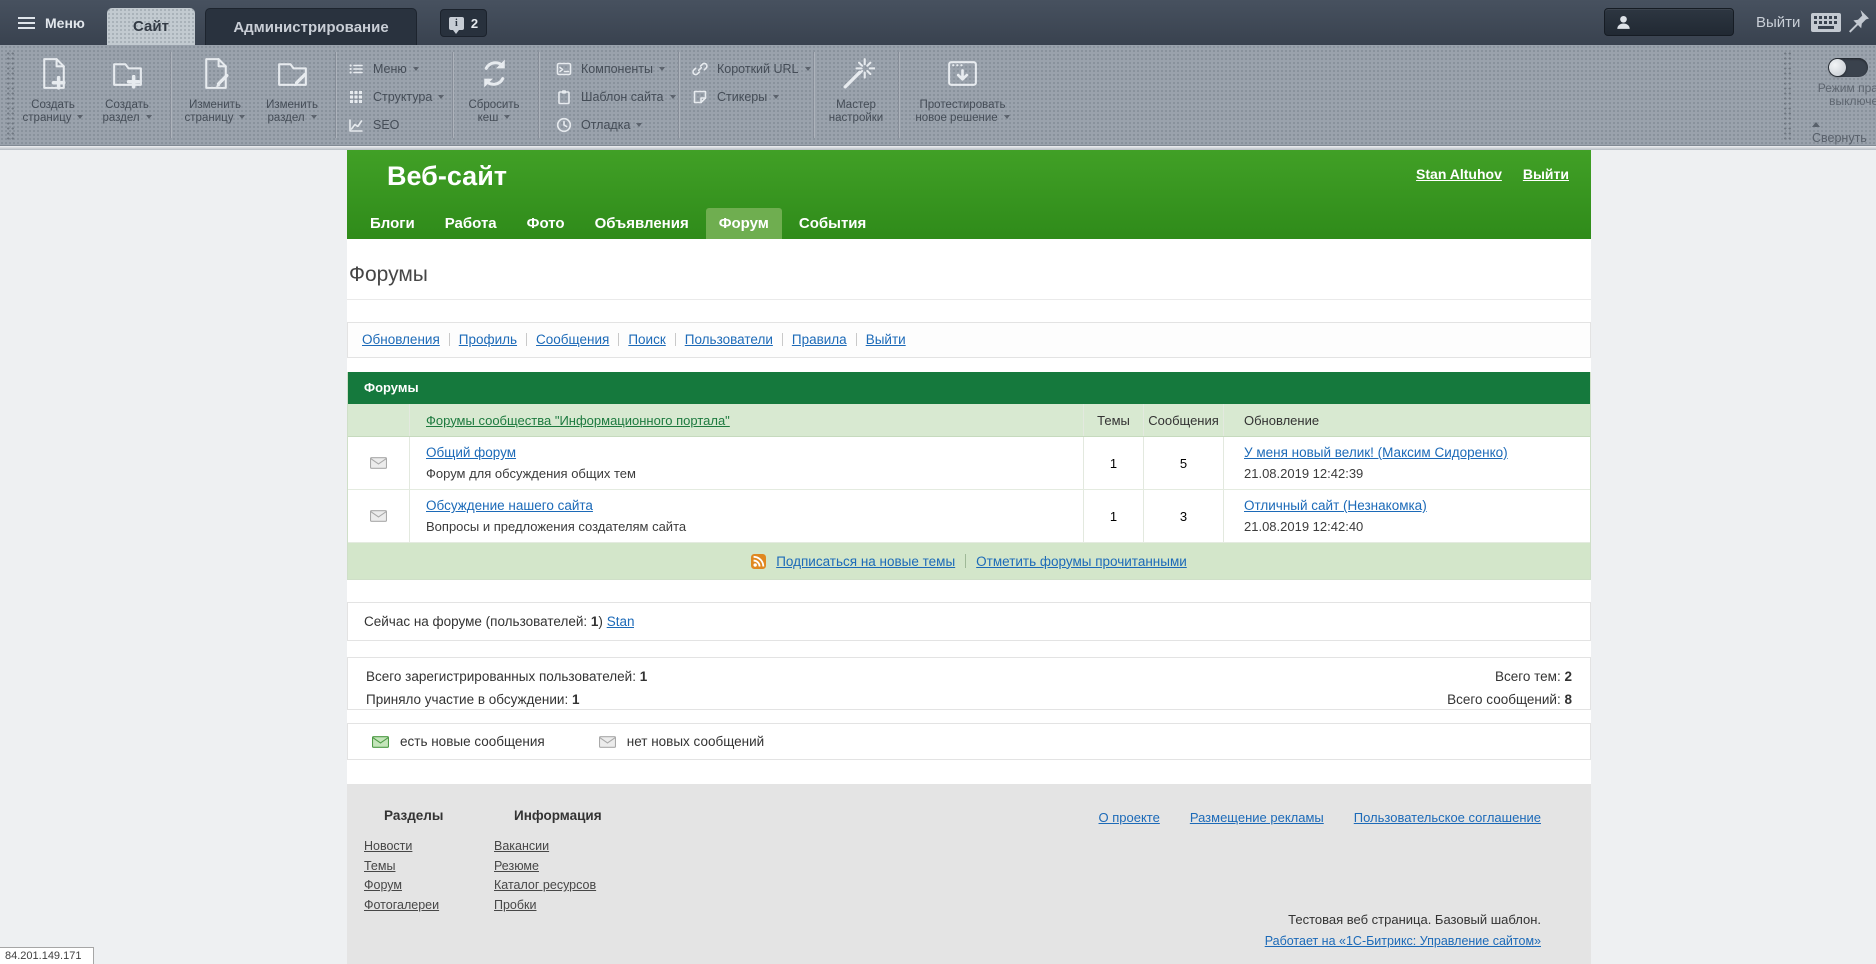 The image size is (1876, 964). Describe the element at coordinates (1081, 561) in the screenshot. I see `mark-read-link: Отметить форумы прочитанными` at that location.